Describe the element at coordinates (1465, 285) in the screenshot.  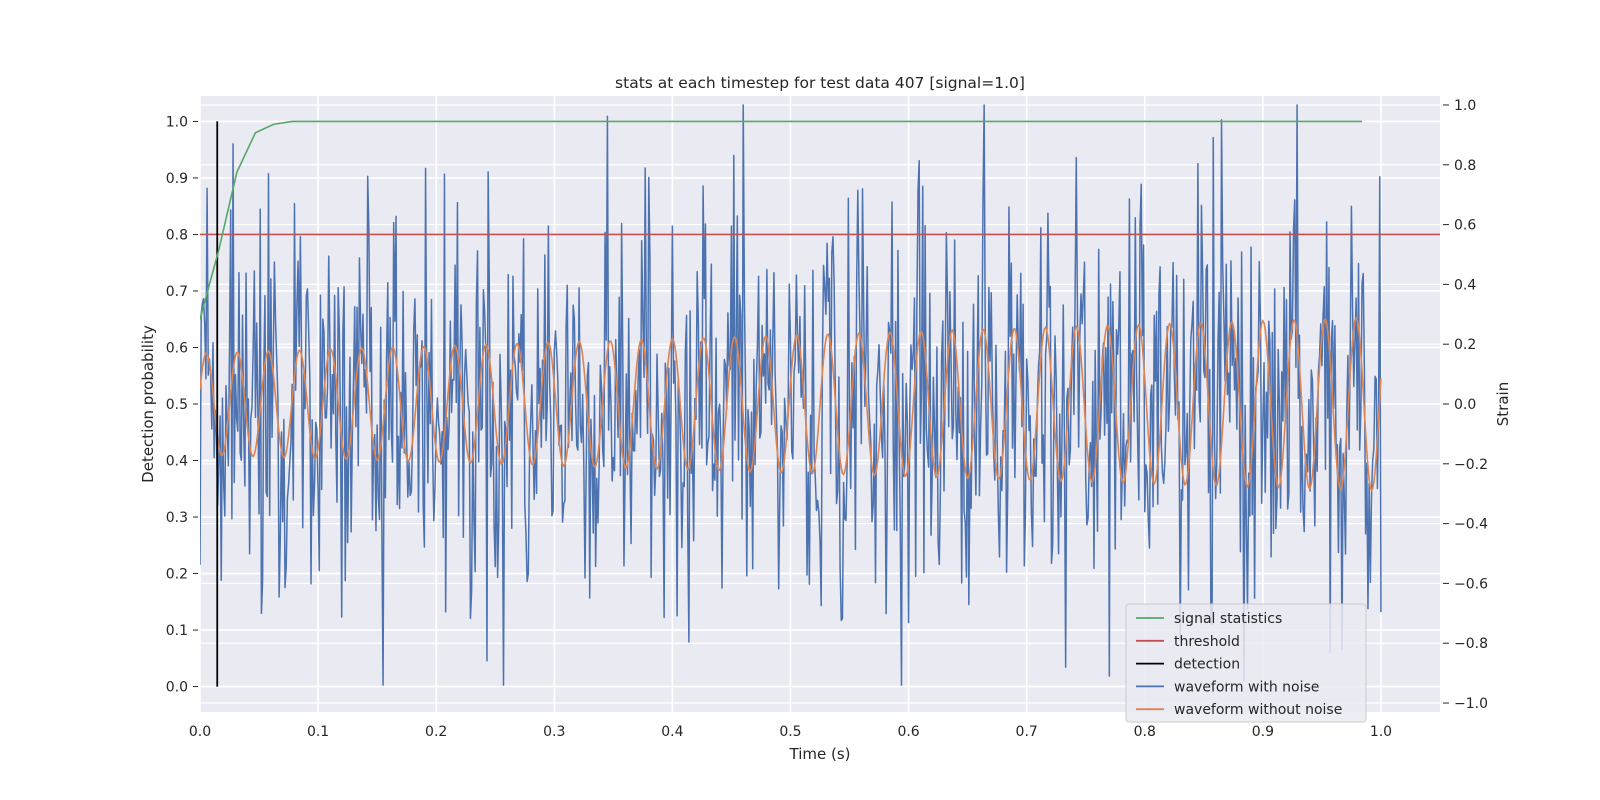
I see `y-tick-label-right: 0.4` at that location.